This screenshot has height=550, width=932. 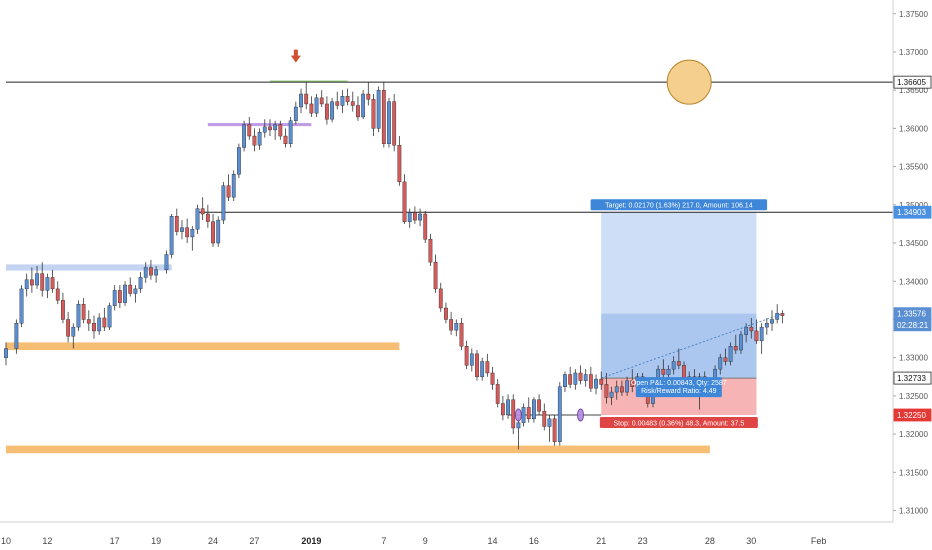 What do you see at coordinates (358, 449) in the screenshot?
I see `orange-zone-low` at bounding box center [358, 449].